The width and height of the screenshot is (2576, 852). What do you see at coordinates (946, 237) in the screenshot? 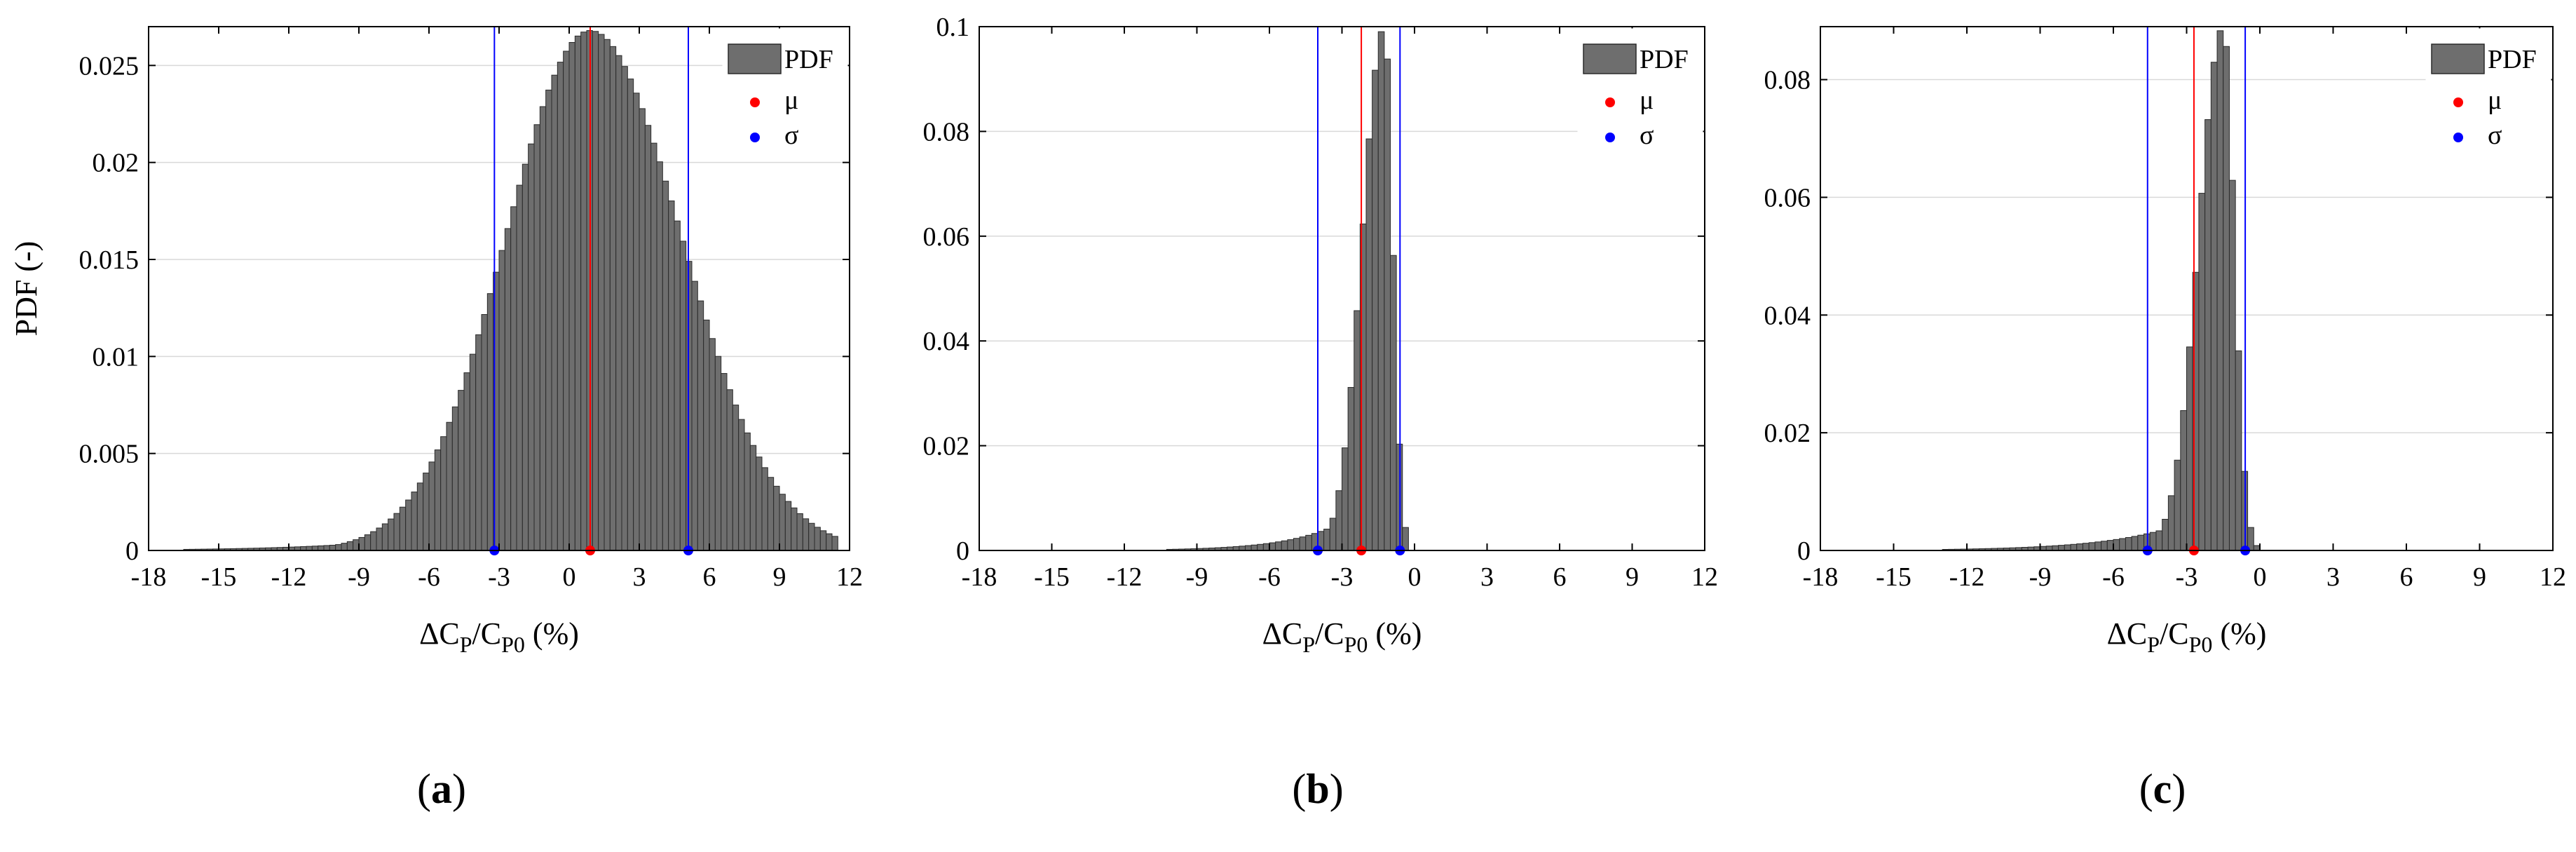
I see `y-tick-label: 0.06` at bounding box center [946, 237].